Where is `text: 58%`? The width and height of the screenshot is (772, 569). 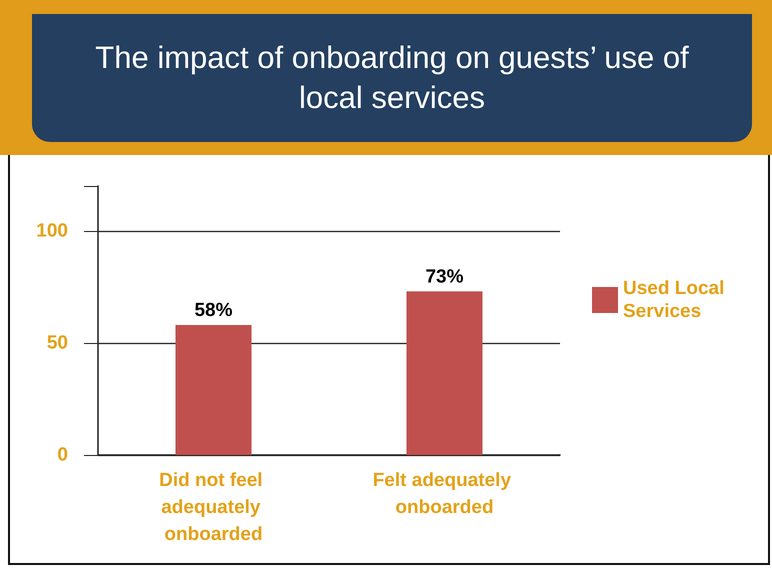 text: 58% is located at coordinates (213, 310).